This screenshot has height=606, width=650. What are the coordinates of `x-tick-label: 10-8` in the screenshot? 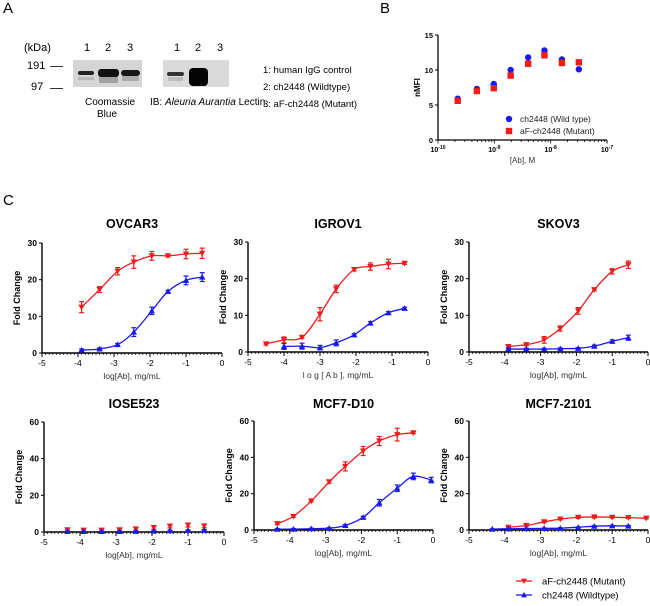 It's located at (551, 149).